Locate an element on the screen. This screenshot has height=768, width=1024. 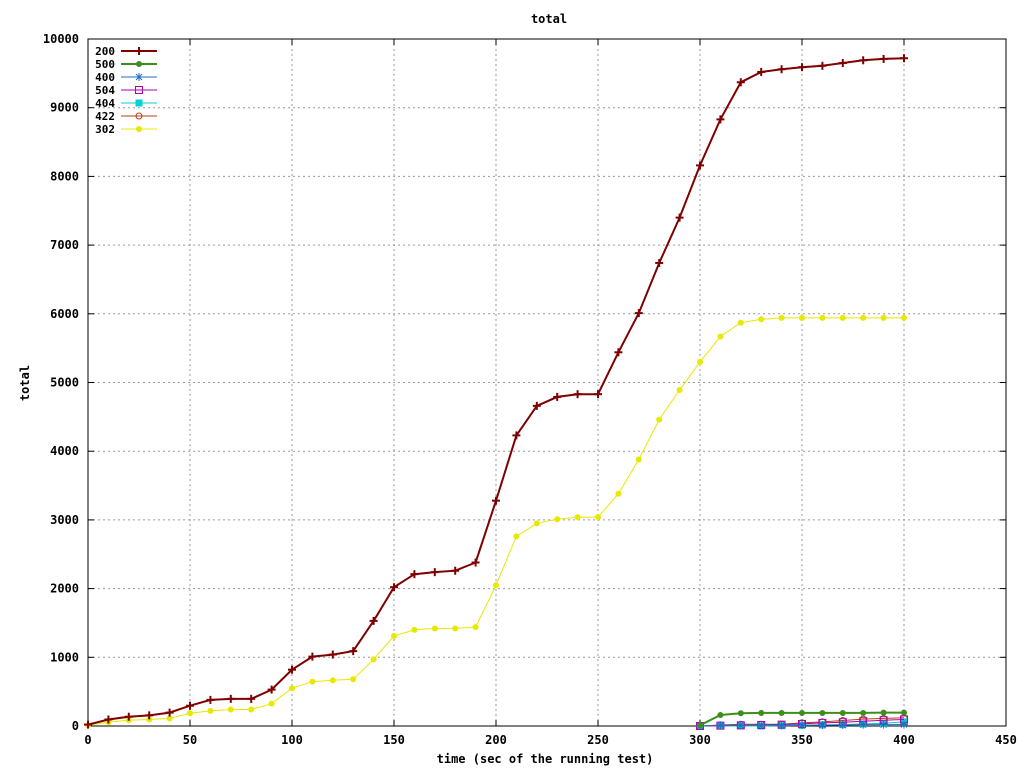
x-tick-label: 450 is located at coordinates (1006, 740).